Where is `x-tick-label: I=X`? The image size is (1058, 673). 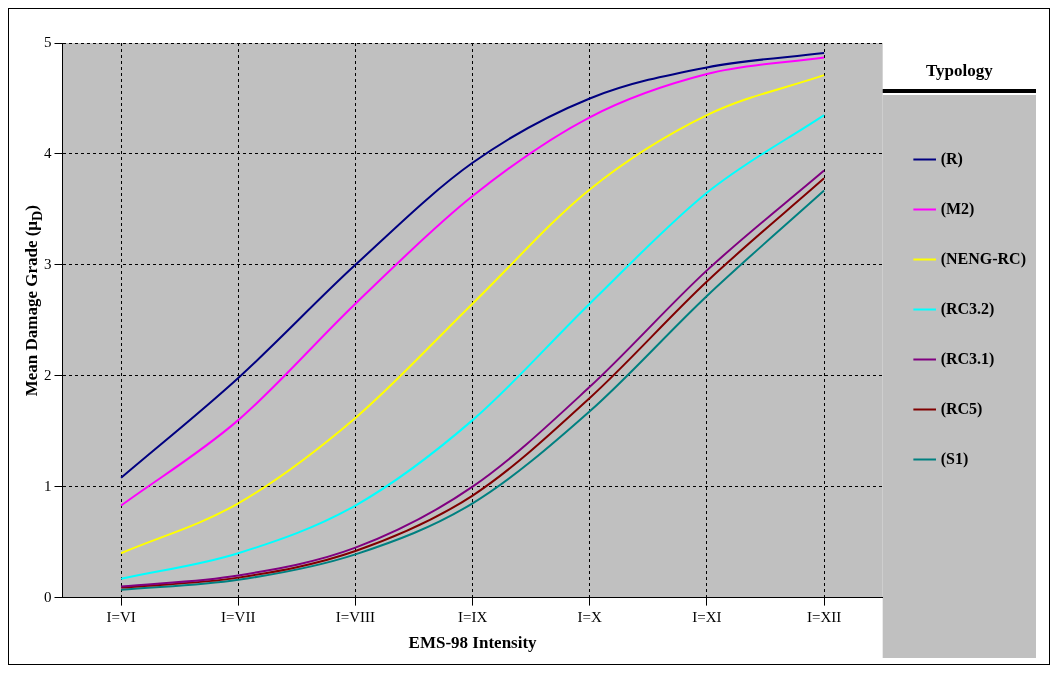 x-tick-label: I=X is located at coordinates (590, 616).